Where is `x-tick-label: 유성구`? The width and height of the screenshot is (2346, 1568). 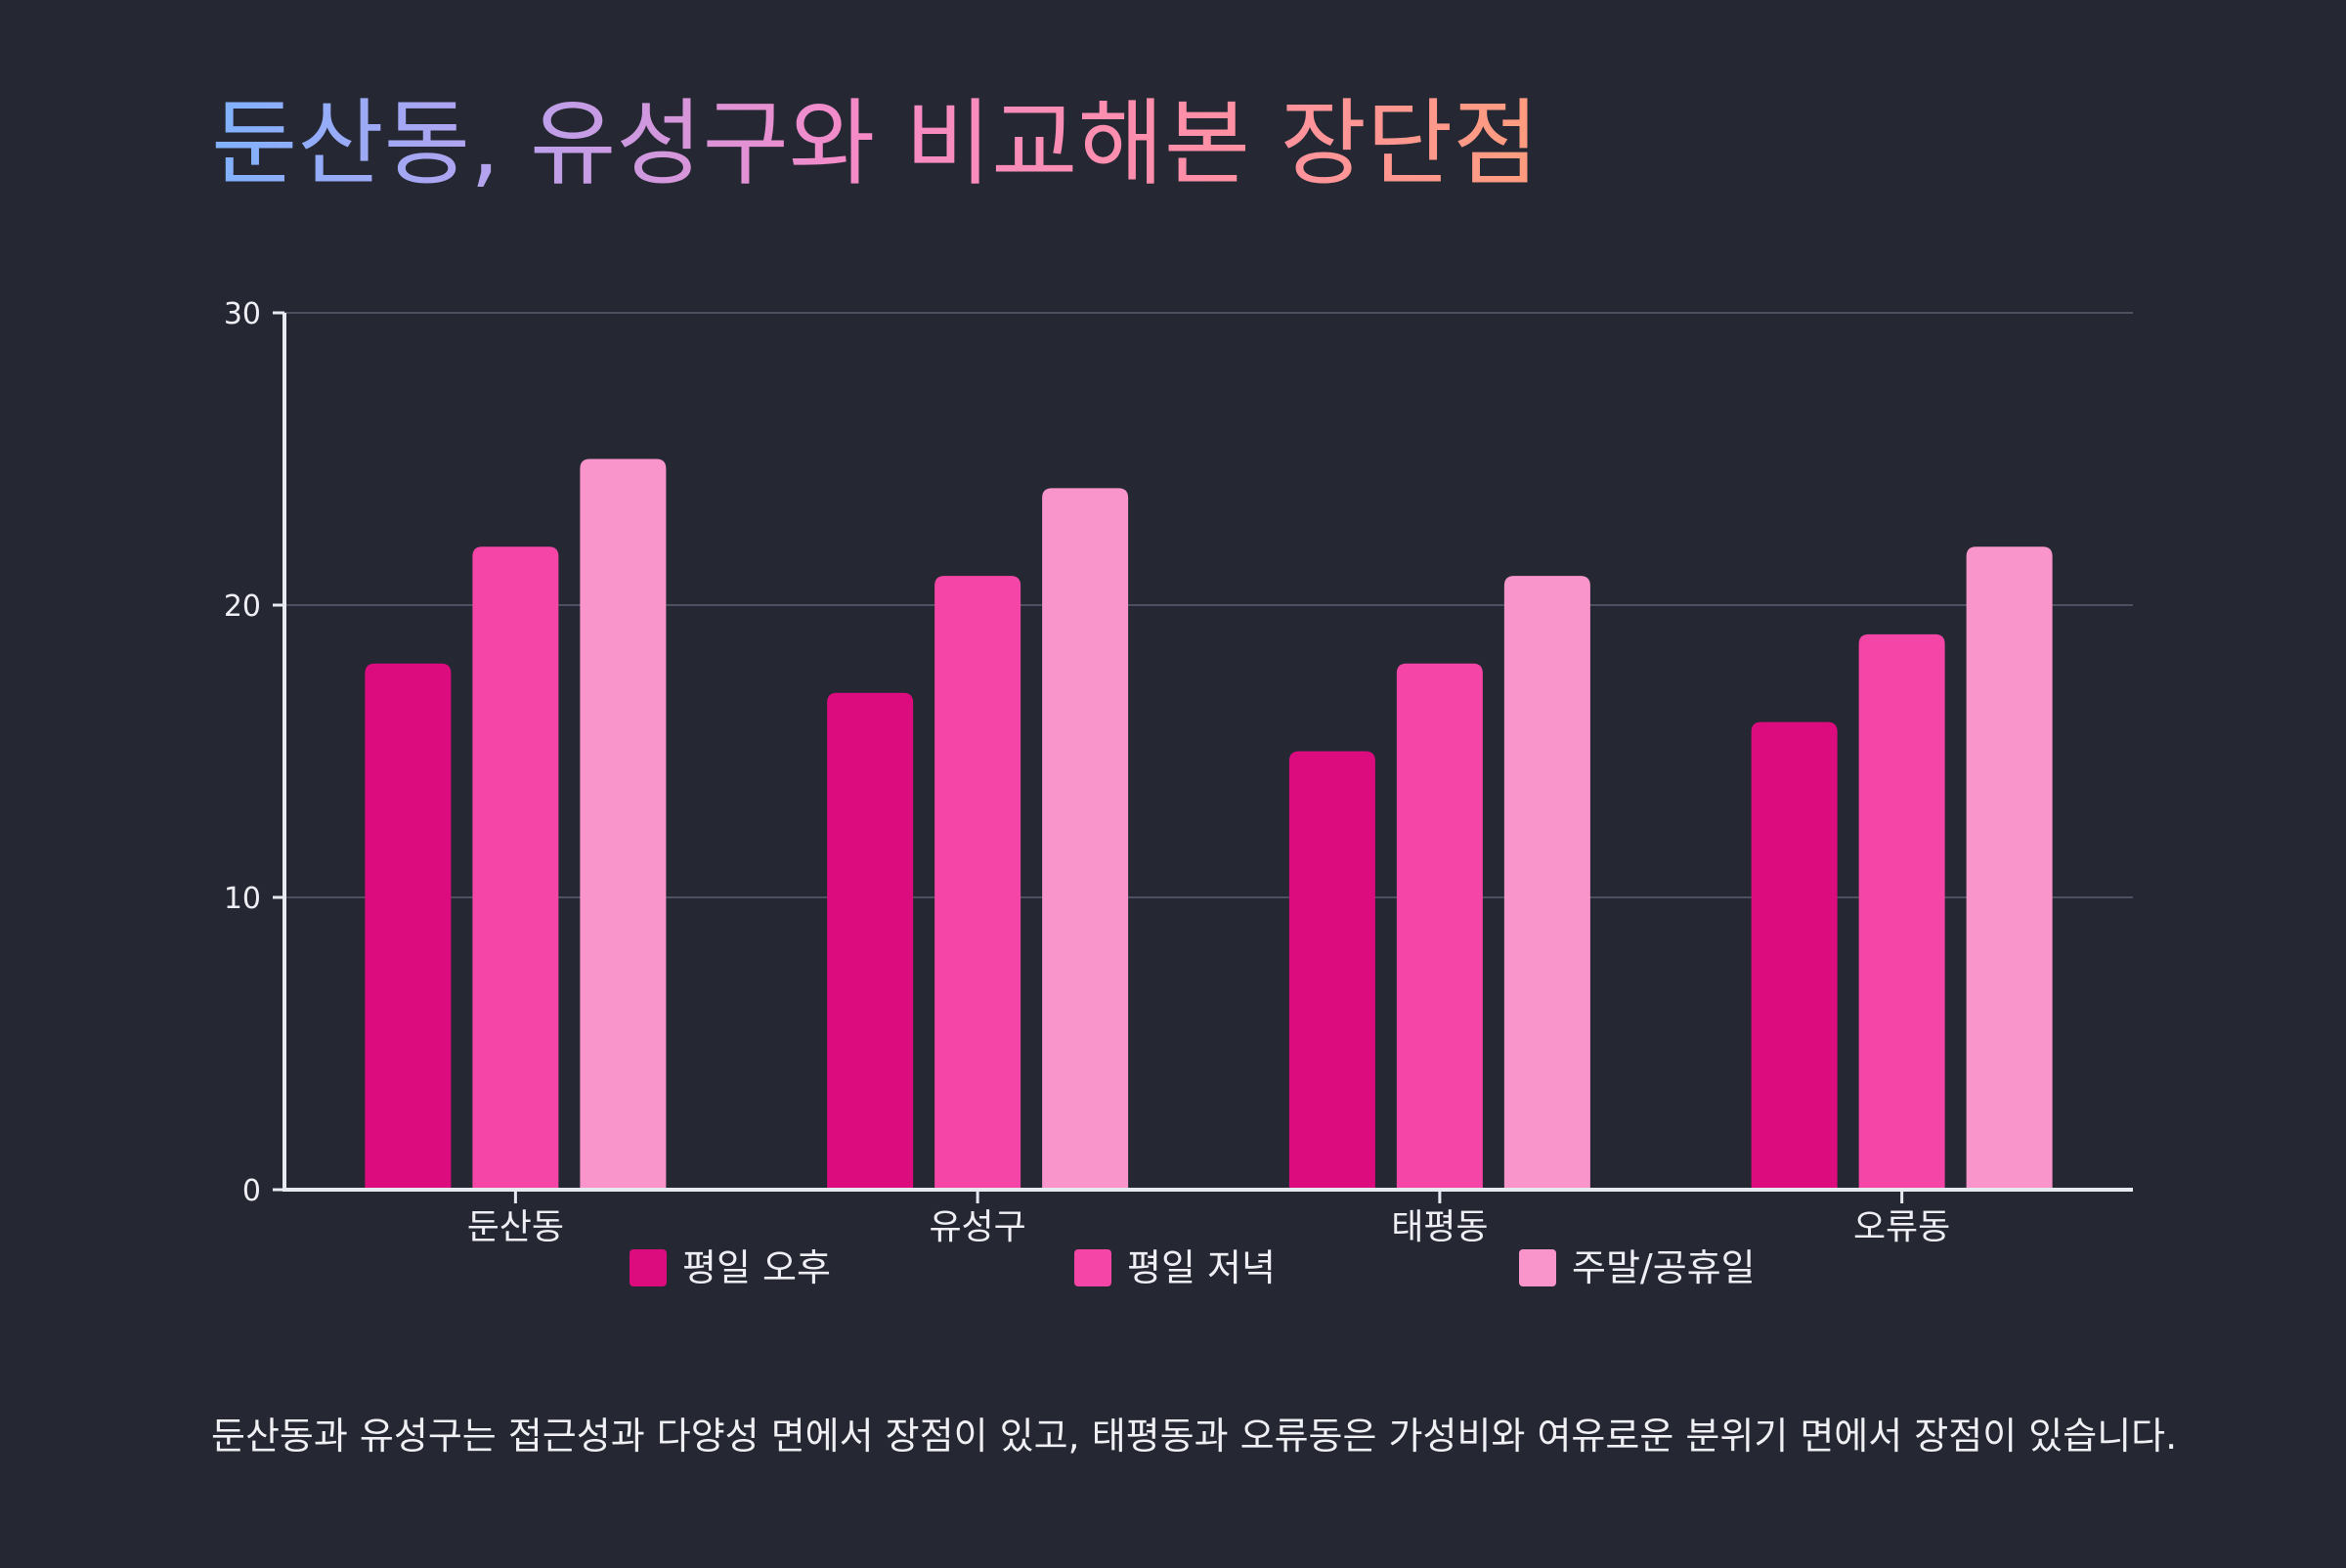 x-tick-label: 유성구 is located at coordinates (977, 1227).